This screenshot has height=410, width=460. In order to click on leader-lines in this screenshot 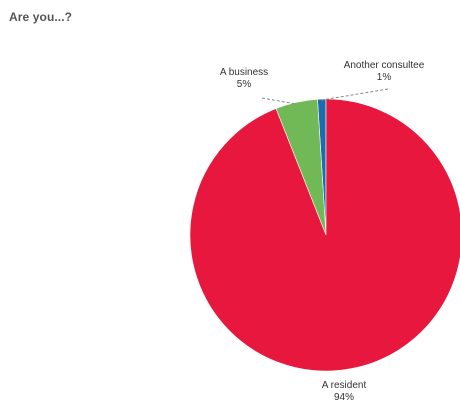, I will do `click(325, 96)`.